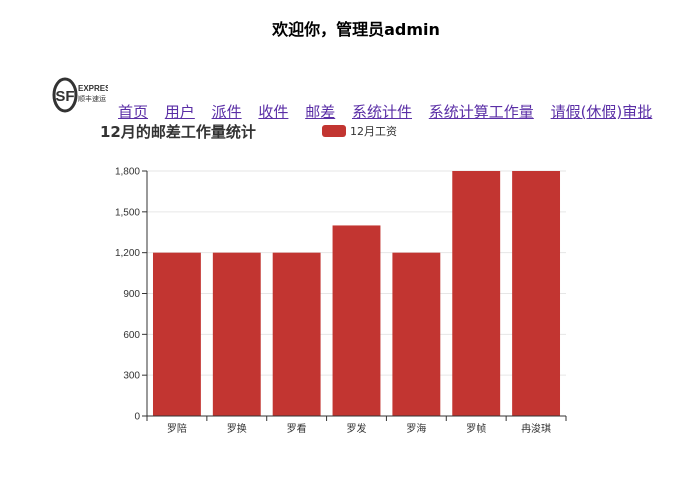 Image resolution: width=692 pixels, height=481 pixels. I want to click on y-tick-label: 900, so click(131, 294).